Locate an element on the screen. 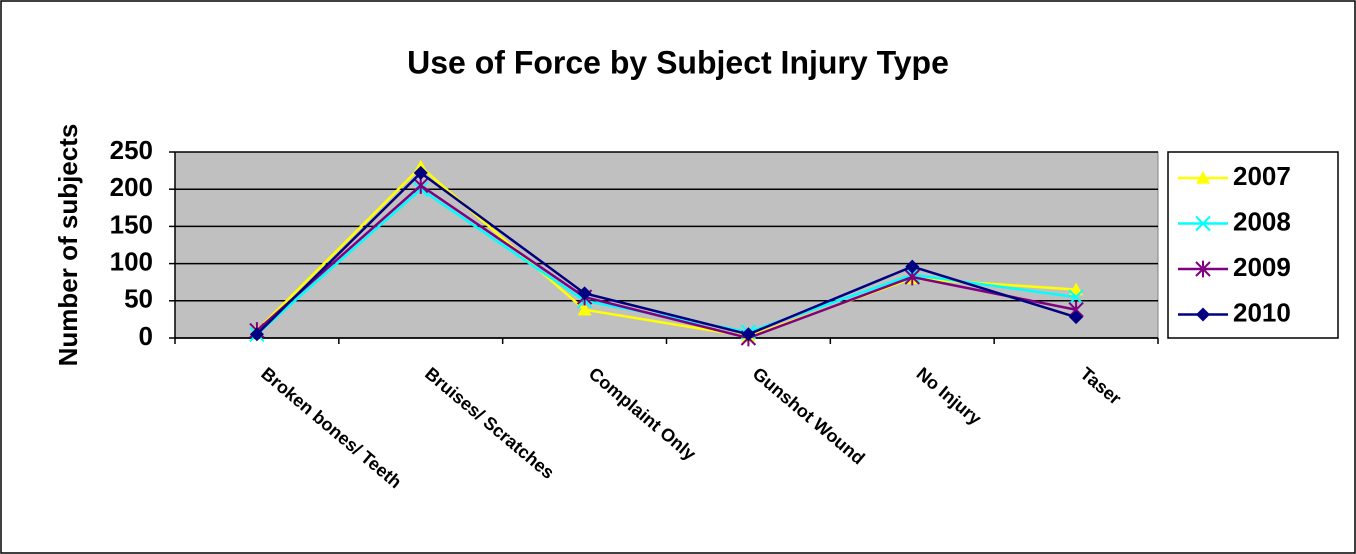  legend-label: 2010 is located at coordinates (1262, 312).